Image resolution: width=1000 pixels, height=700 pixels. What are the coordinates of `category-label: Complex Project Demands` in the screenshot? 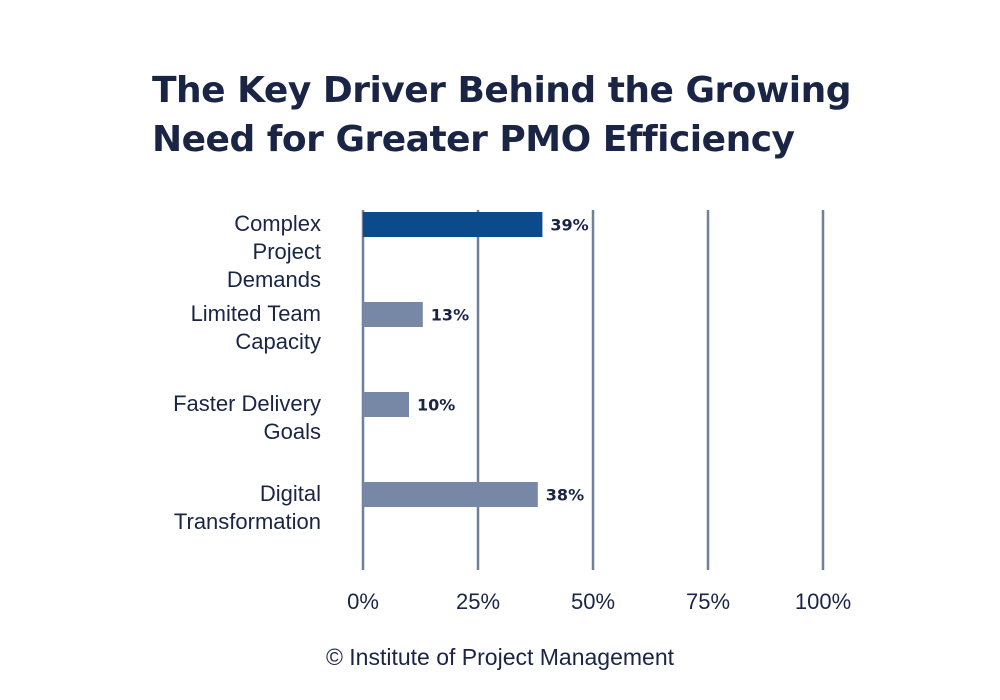 It's located at (274, 251).